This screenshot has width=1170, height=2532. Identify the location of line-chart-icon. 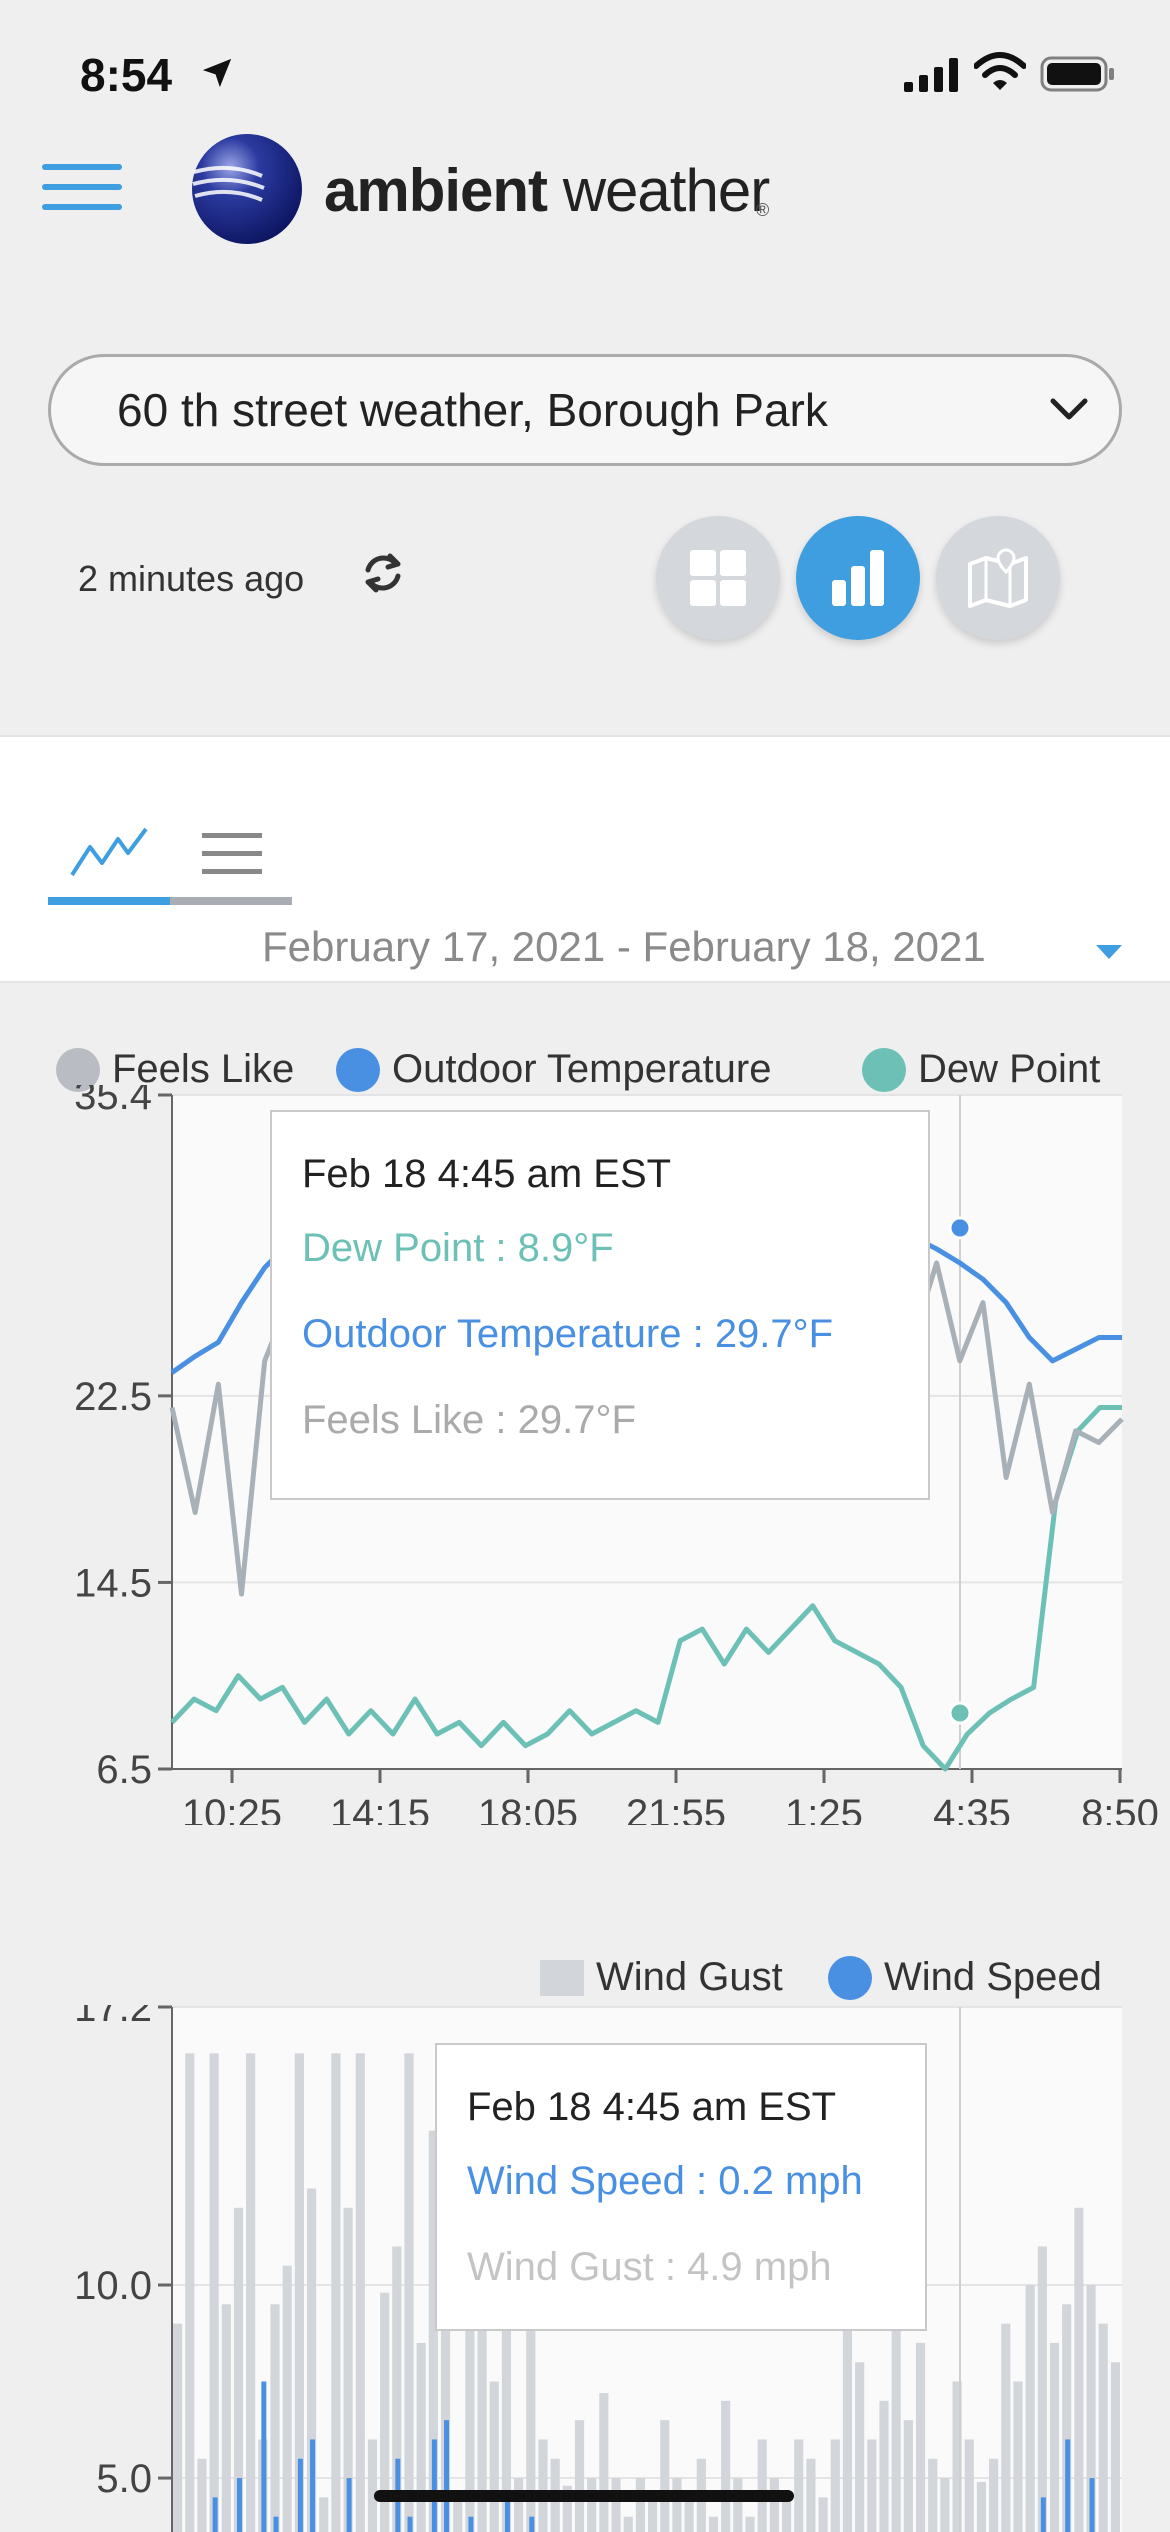
(109, 852).